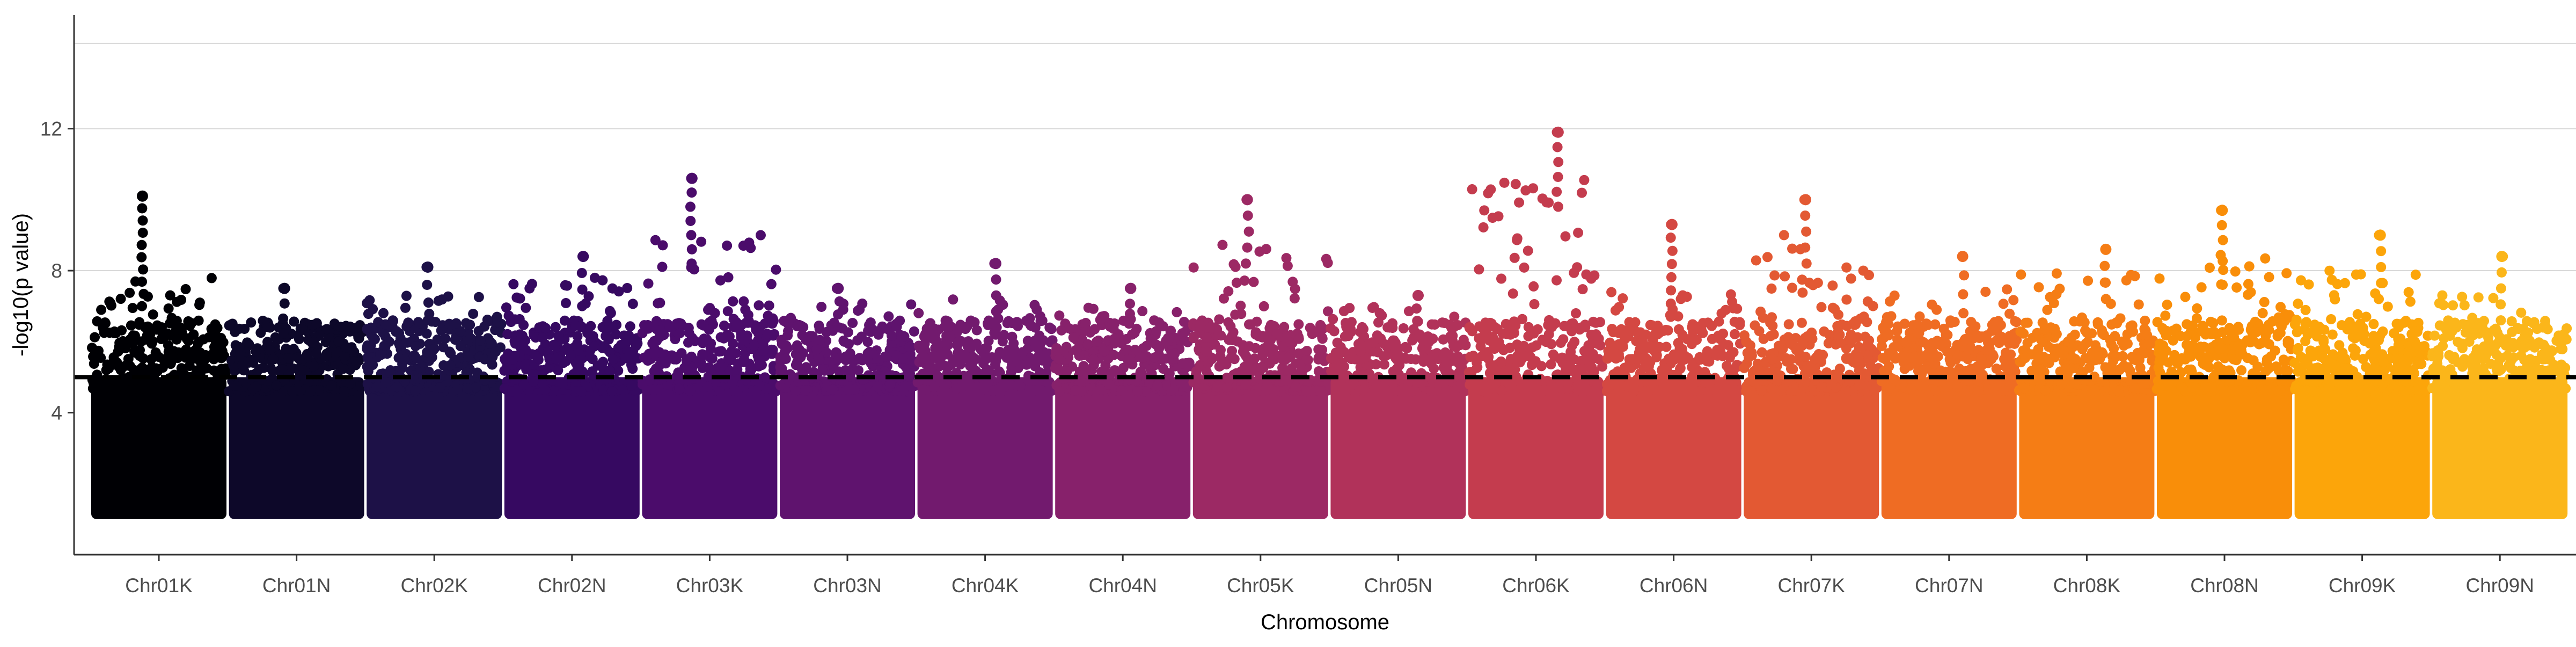 The width and height of the screenshot is (2576, 647). I want to click on peak-point, so click(2222, 210).